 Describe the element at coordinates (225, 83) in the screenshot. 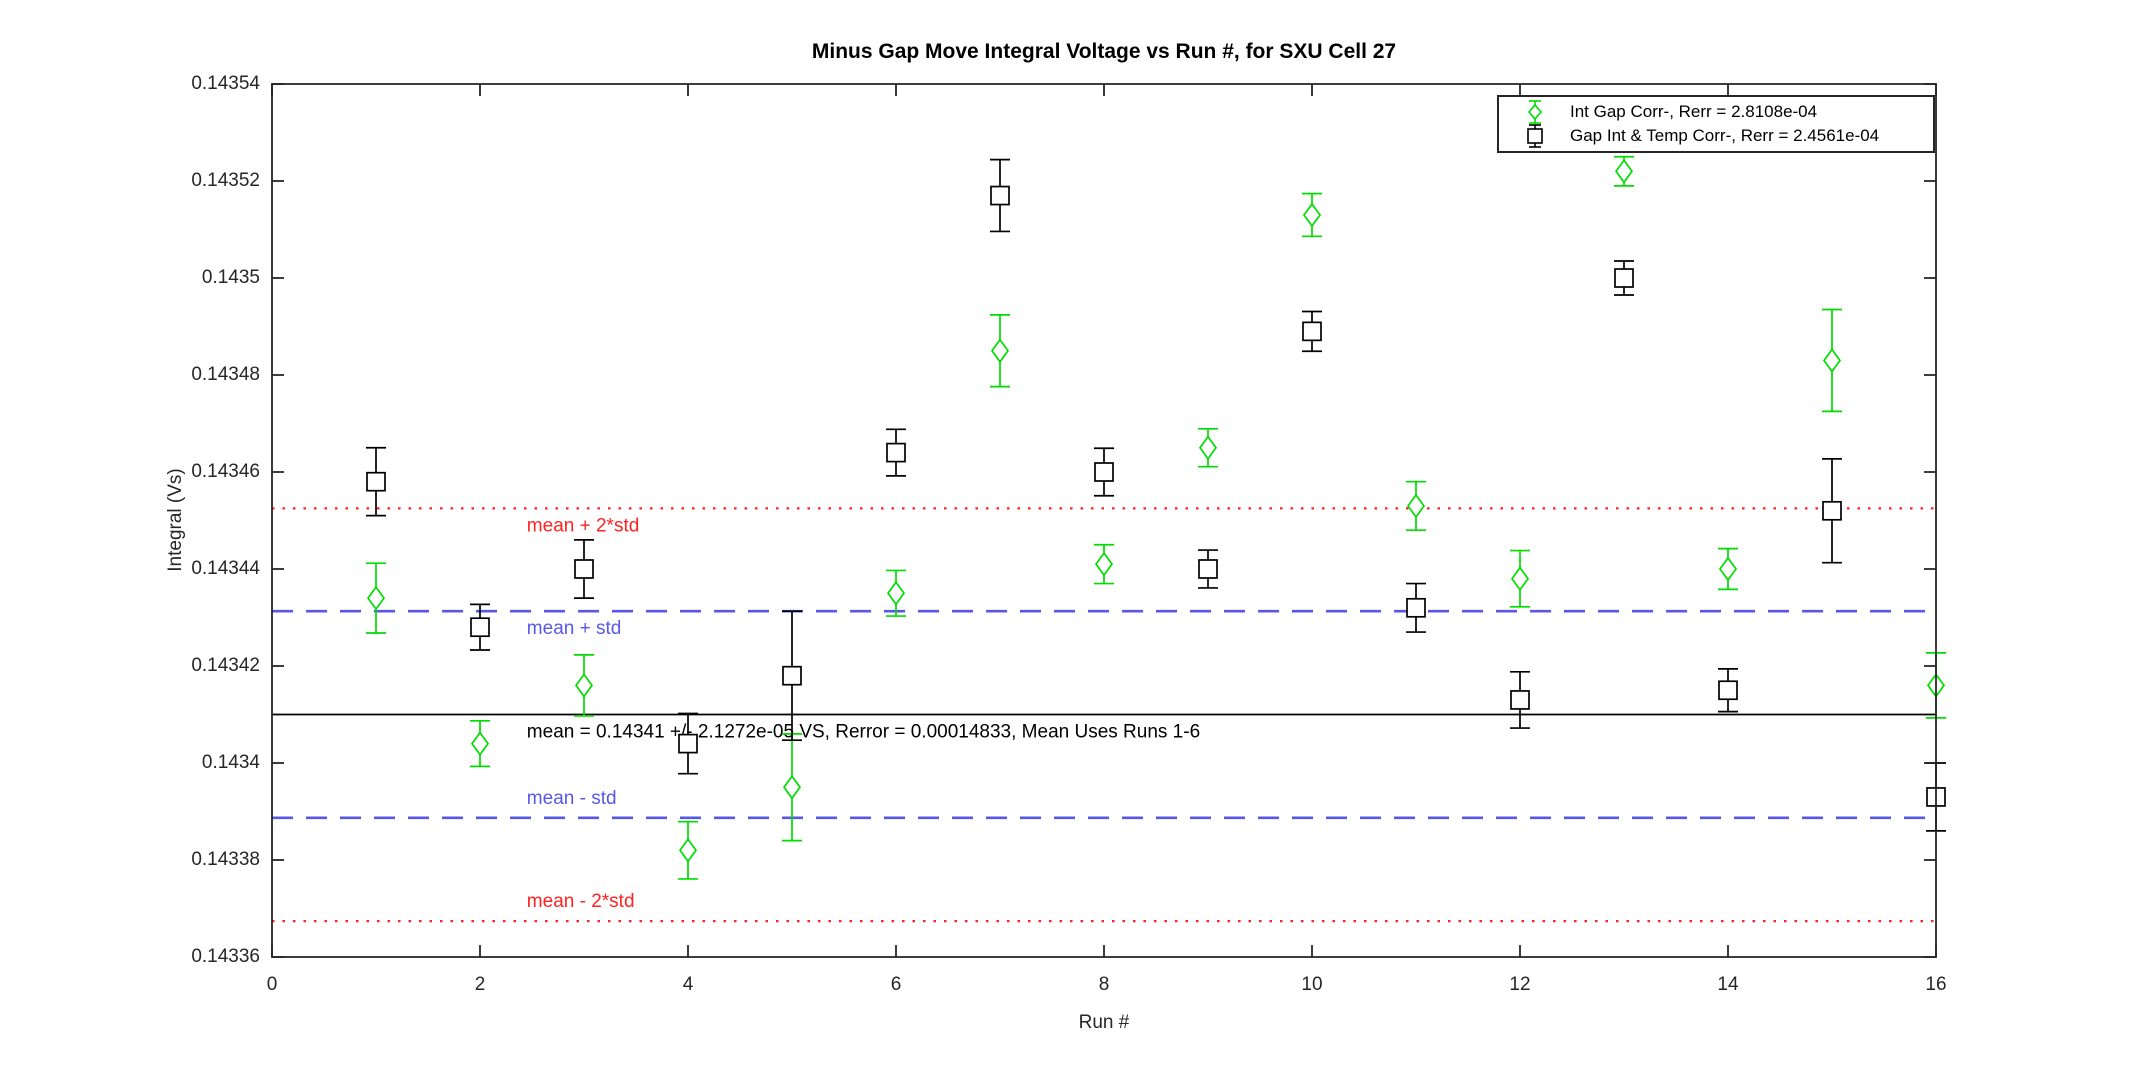

I see `y-tick-label: 0.14354` at that location.